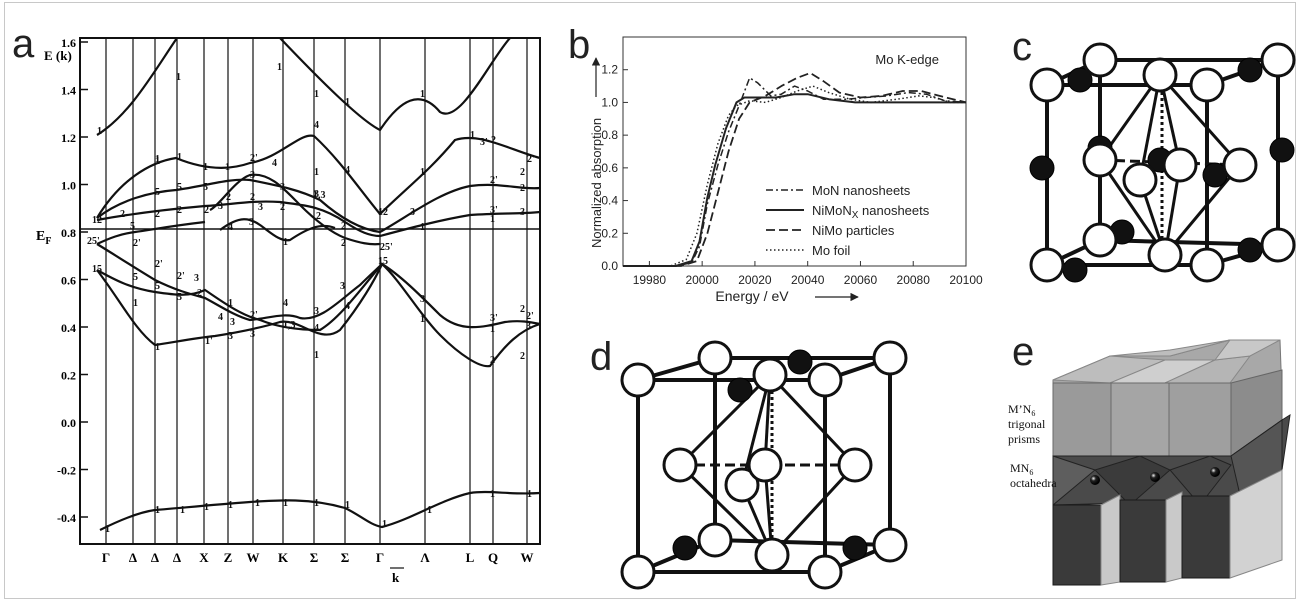 This screenshot has height=604, width=1301. Describe the element at coordinates (68, 186) in the screenshot. I see `y-tick-label: 1.0` at that location.